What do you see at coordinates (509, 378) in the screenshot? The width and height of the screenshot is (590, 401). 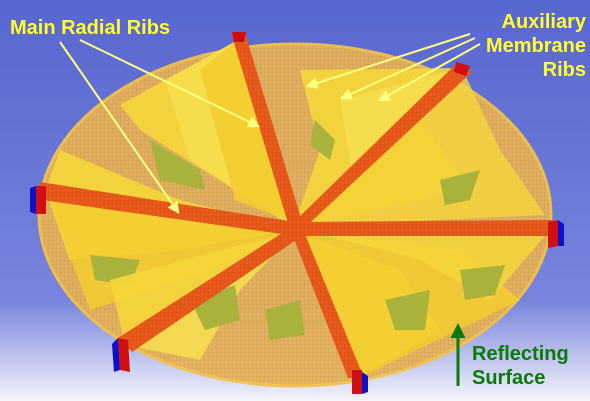 I see `reflecting-label-line-2: Surface` at bounding box center [509, 378].